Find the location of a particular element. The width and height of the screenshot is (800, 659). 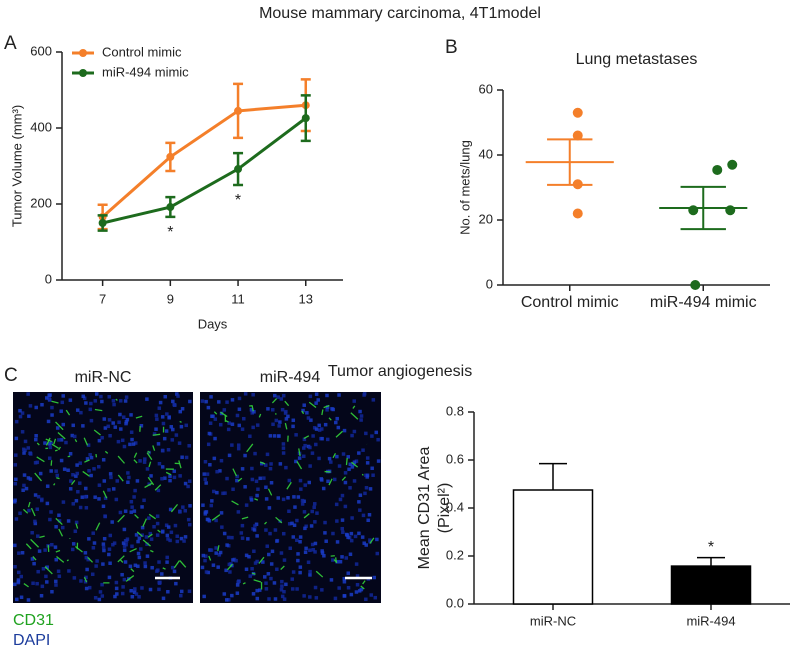

dot is located at coordinates (577, 213).